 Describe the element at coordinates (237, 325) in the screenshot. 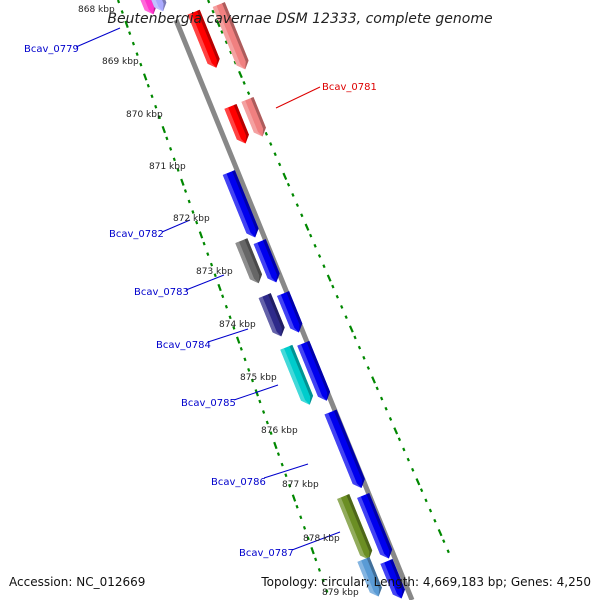

I see `kbp-label-874: 874 kbp` at that location.